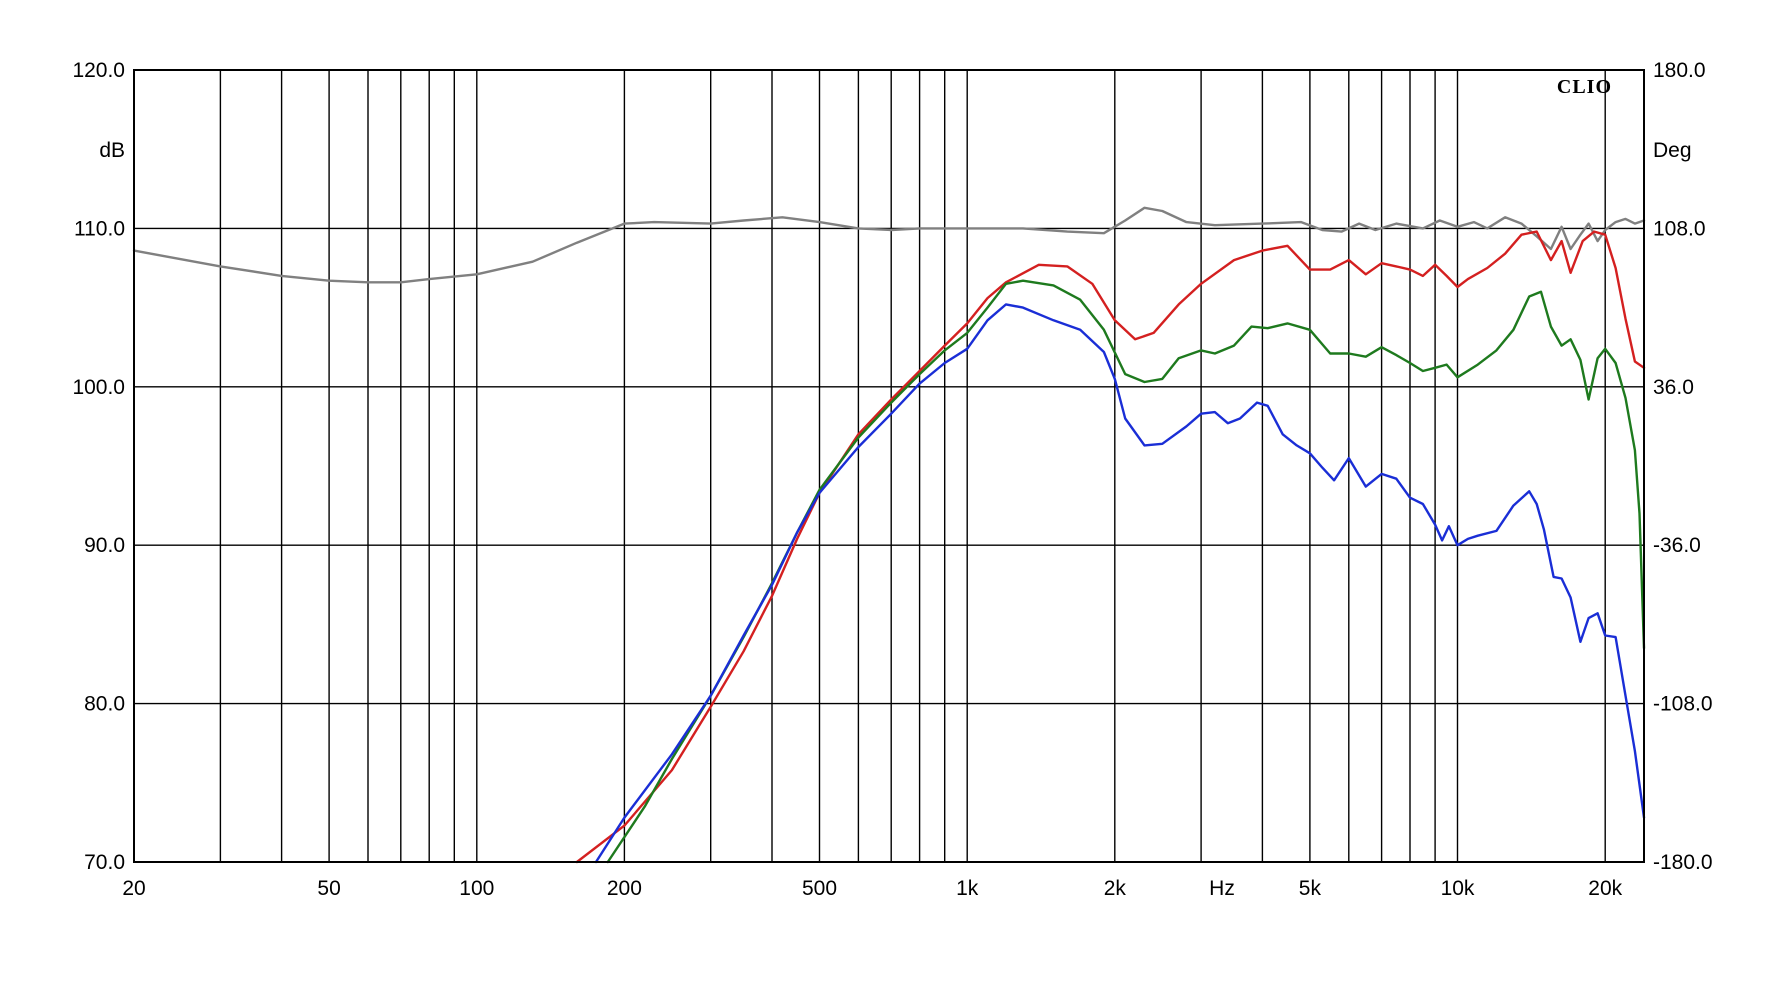 This screenshot has height=1001, width=1772. What do you see at coordinates (133, 888) in the screenshot?
I see `x-tick-label: 20` at bounding box center [133, 888].